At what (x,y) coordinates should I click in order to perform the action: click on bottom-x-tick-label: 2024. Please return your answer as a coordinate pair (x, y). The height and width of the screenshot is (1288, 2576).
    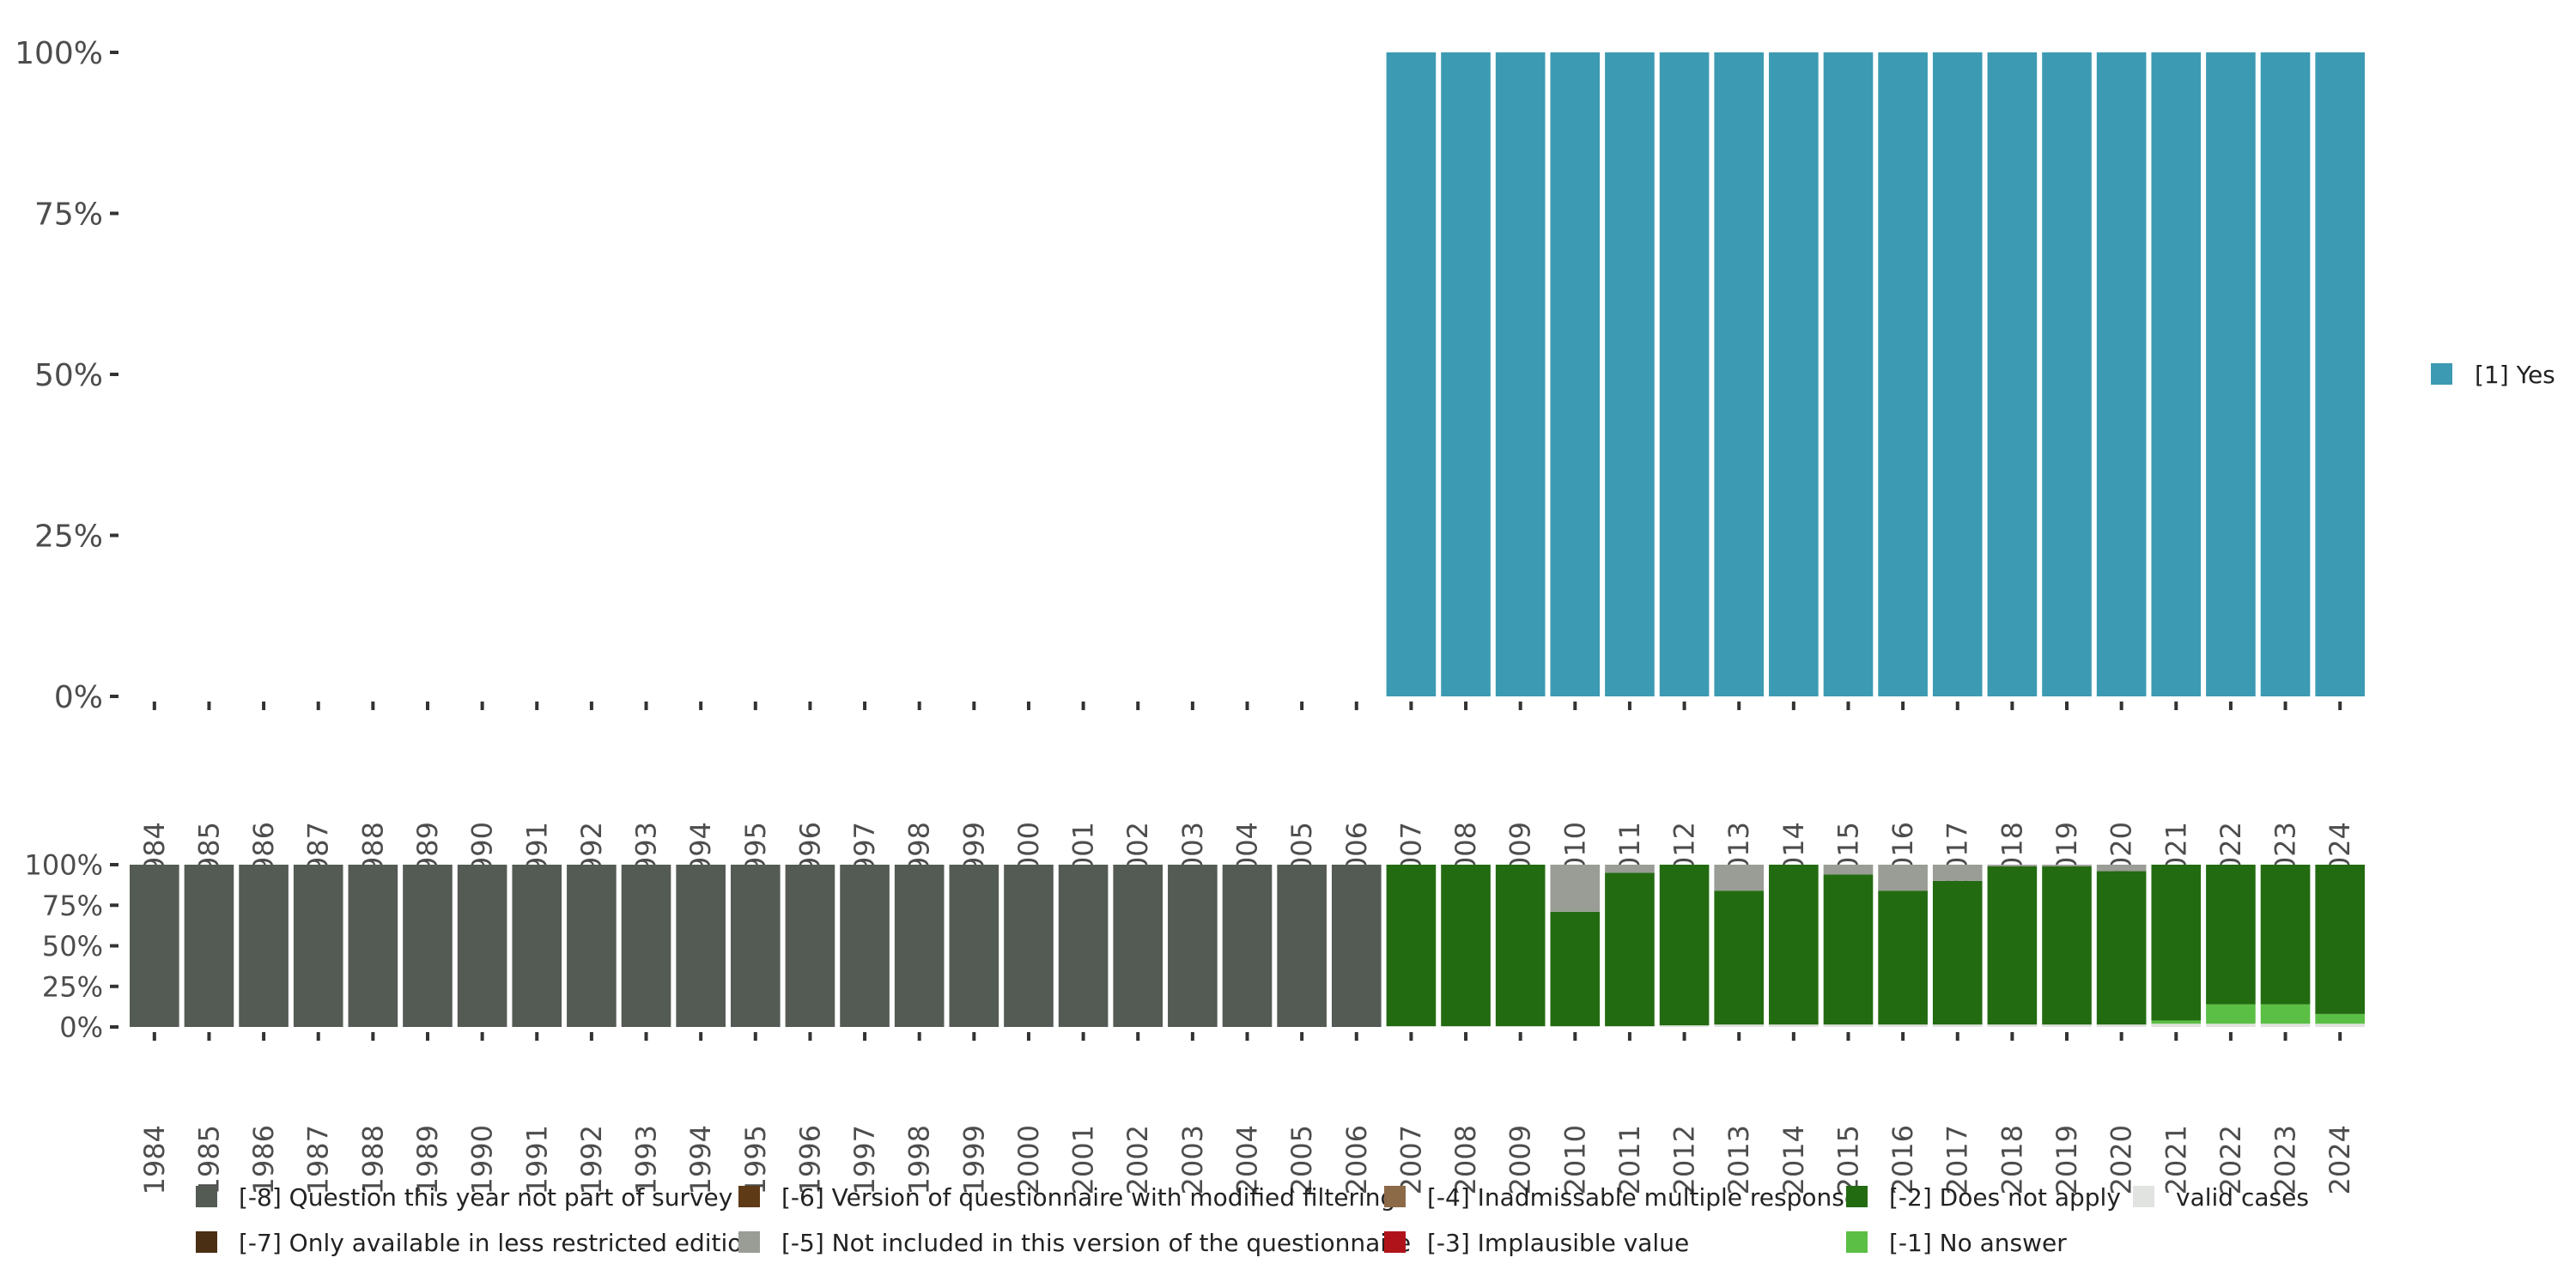
    Looking at the image, I should click on (2340, 1159).